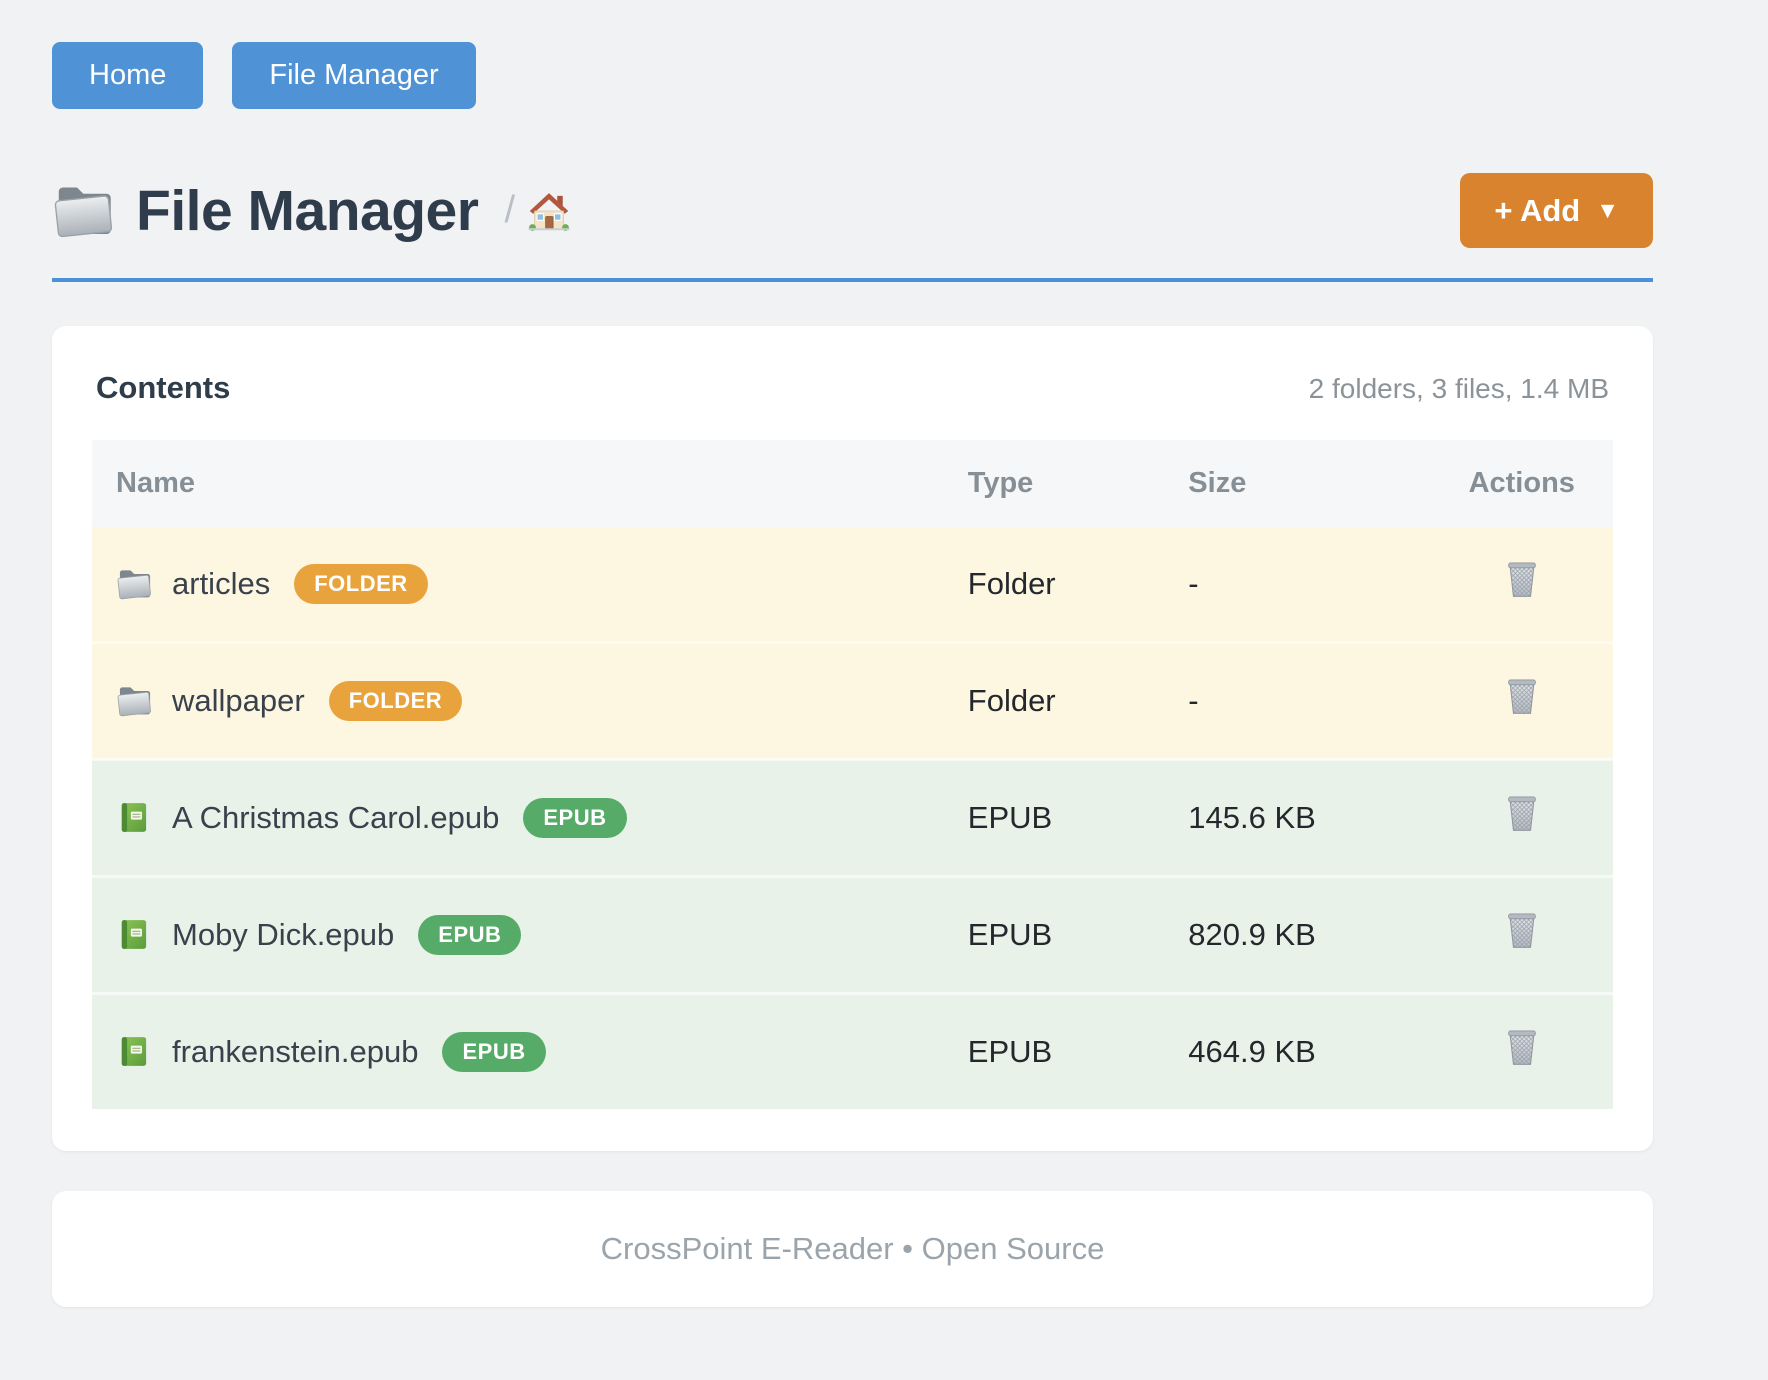  Describe the element at coordinates (238, 700) in the screenshot. I see `file-name: wallpaper` at that location.